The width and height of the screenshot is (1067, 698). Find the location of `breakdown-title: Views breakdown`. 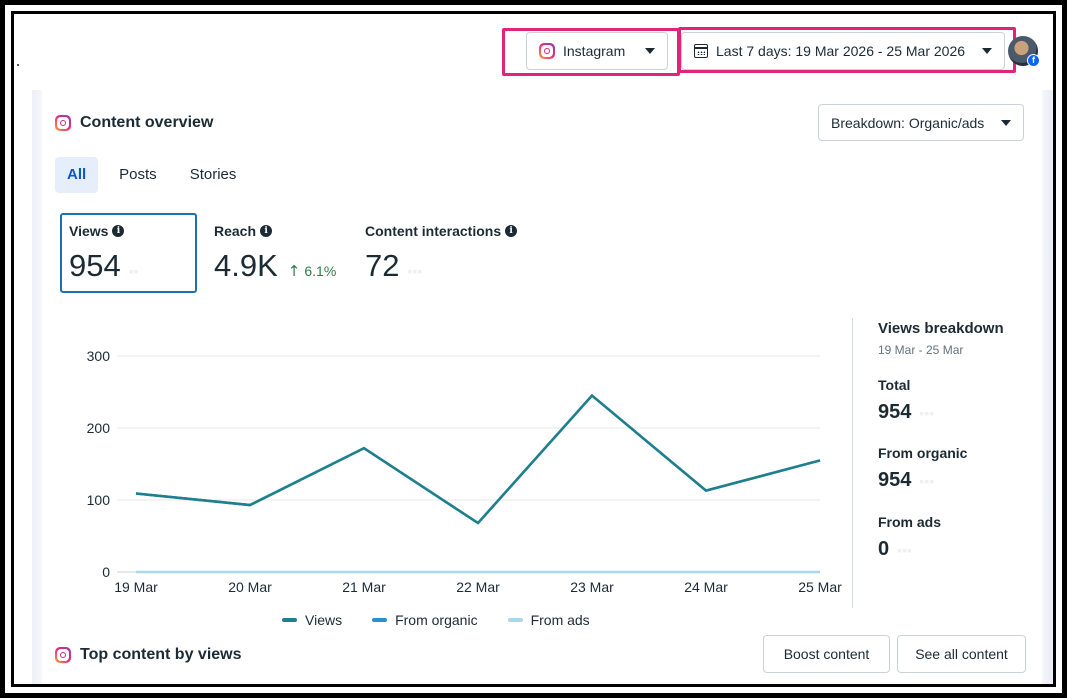

breakdown-title: Views breakdown is located at coordinates (941, 328).